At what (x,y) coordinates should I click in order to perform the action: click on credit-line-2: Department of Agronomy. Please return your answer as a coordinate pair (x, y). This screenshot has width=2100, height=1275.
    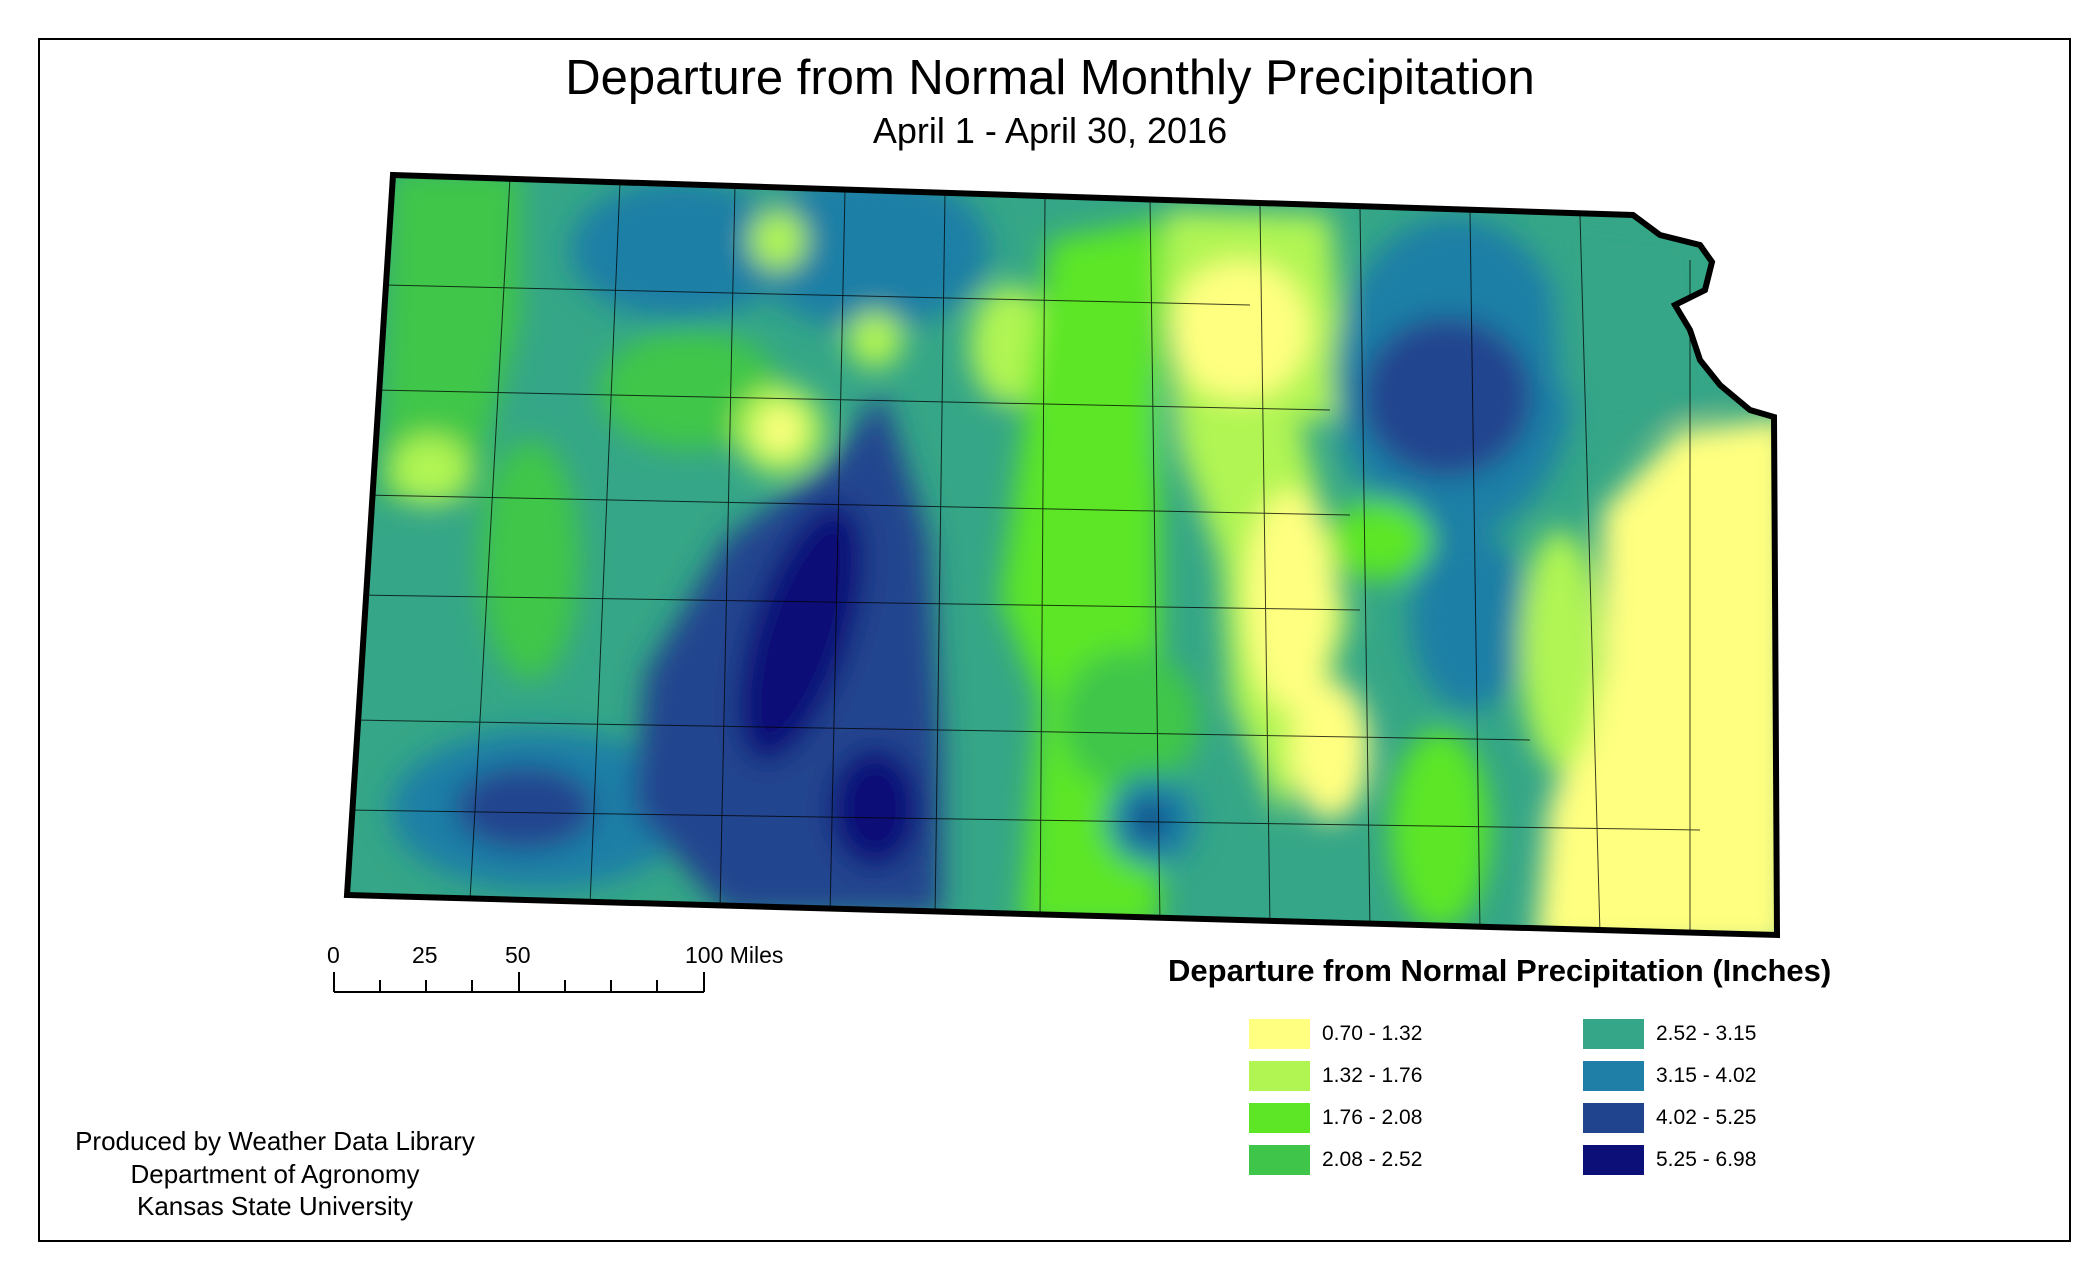
    Looking at the image, I should click on (275, 1174).